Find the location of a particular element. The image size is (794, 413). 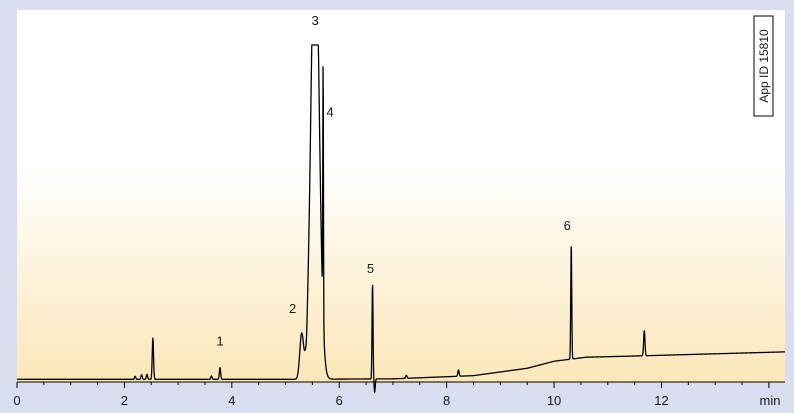

x-tick-label: 4 is located at coordinates (231, 400).